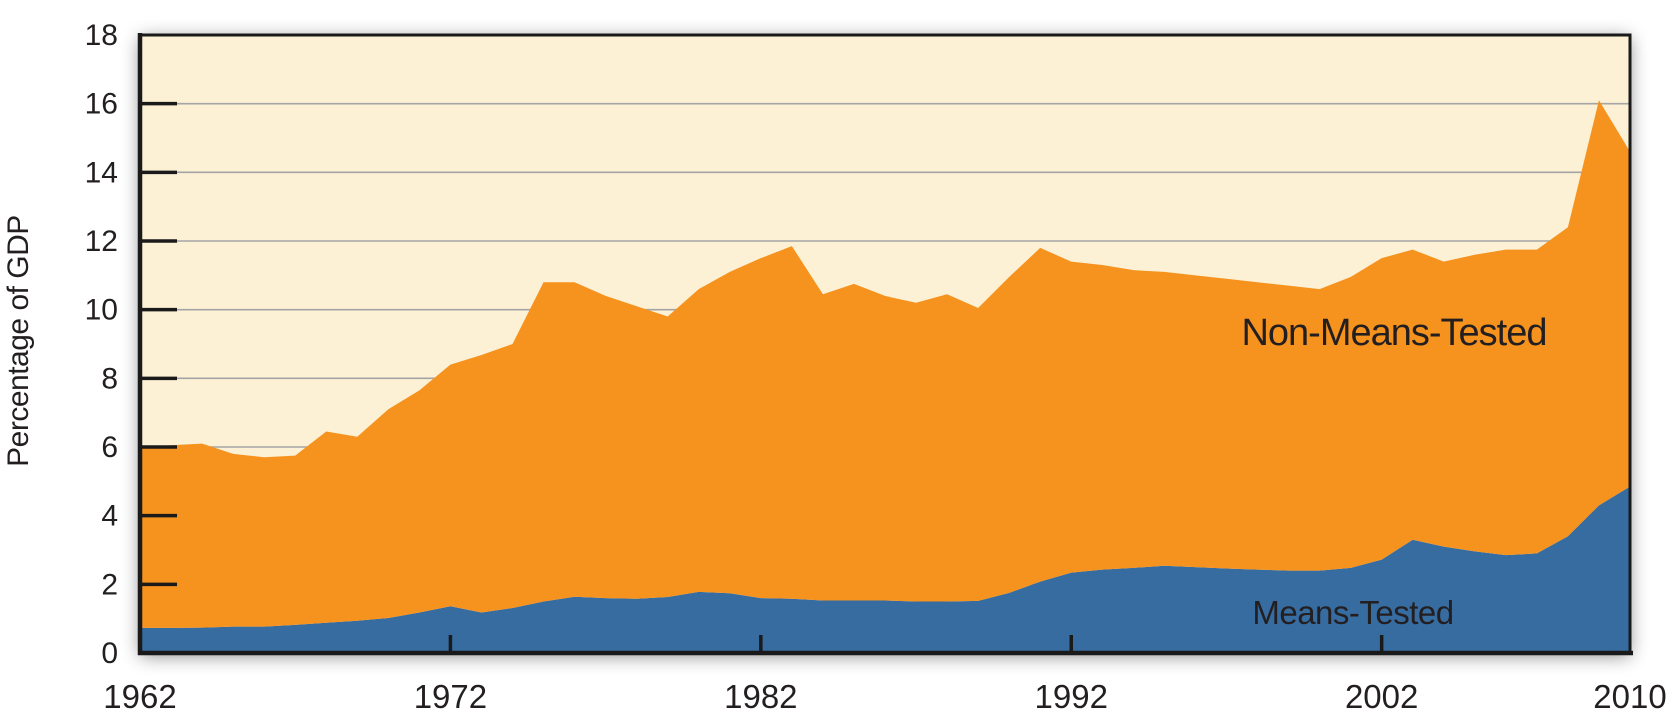 The height and width of the screenshot is (716, 1667). What do you see at coordinates (109, 584) in the screenshot?
I see `y-tick-label: 2` at bounding box center [109, 584].